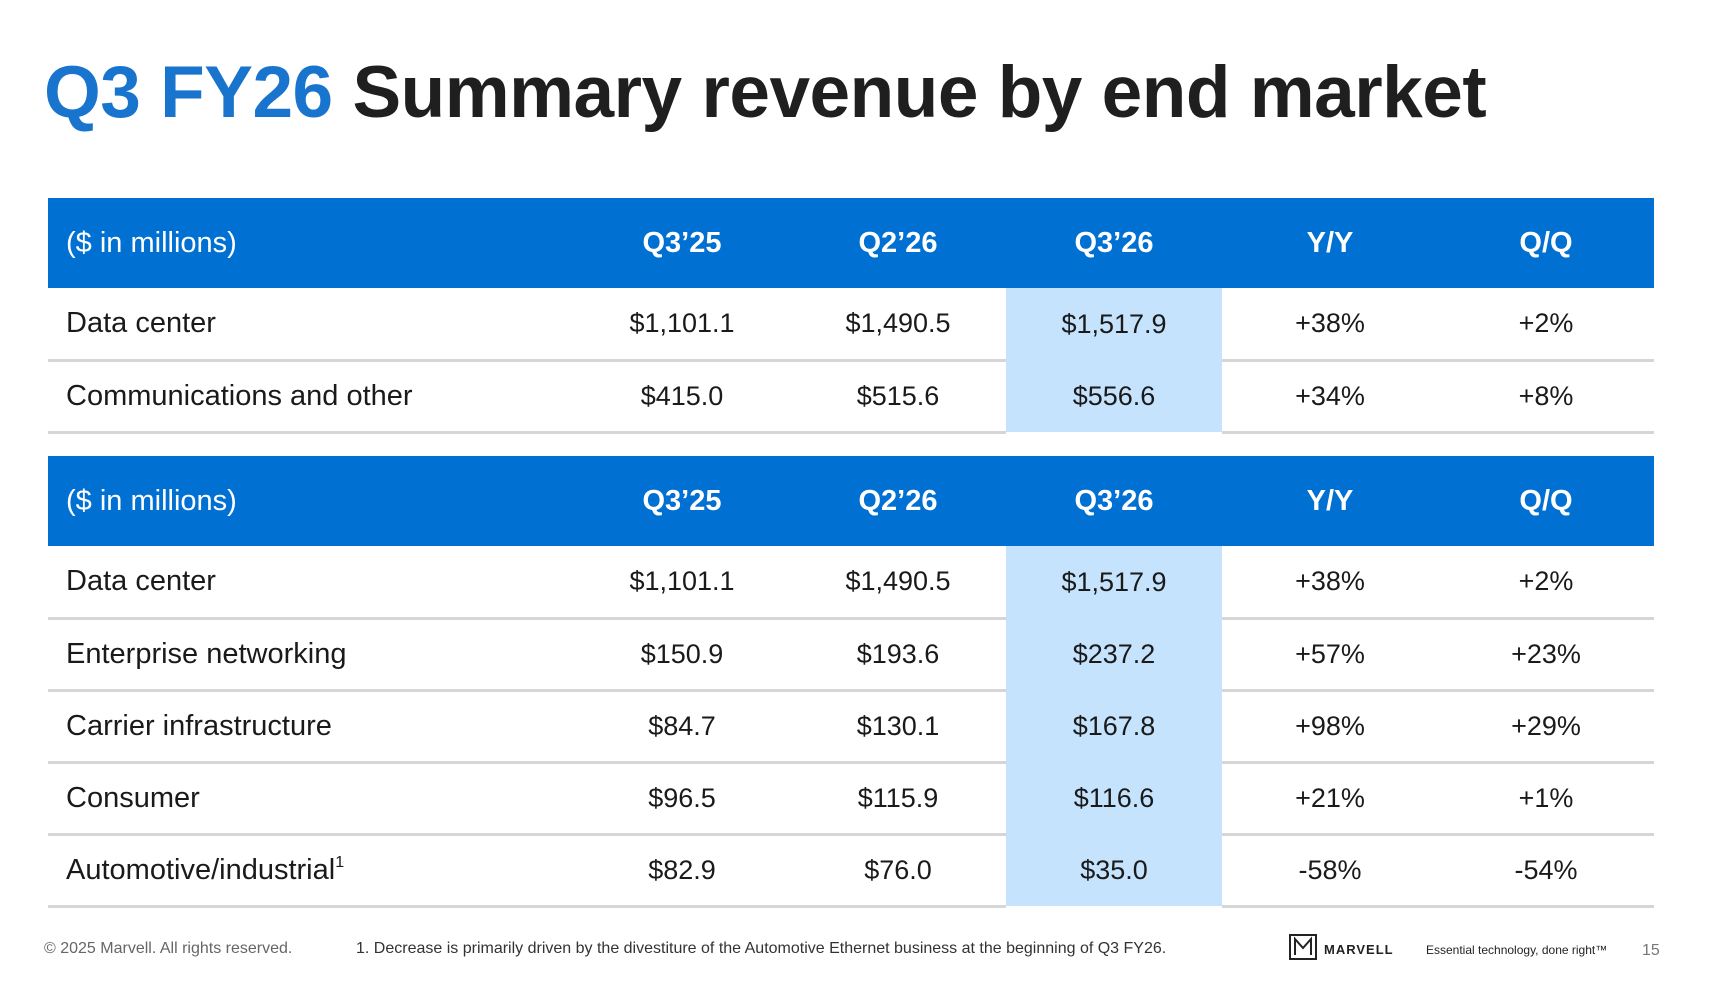  Describe the element at coordinates (1651, 950) in the screenshot. I see `page-number: 15` at that location.